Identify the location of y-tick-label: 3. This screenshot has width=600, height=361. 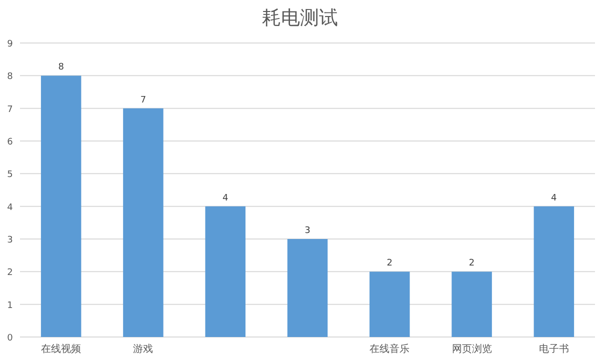
(10, 241).